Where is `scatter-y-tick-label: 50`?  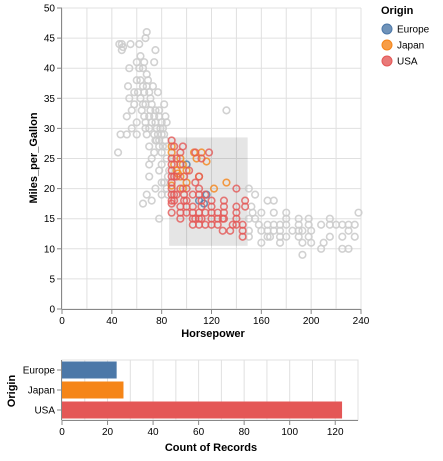 scatter-y-tick-label: 50 is located at coordinates (50, 9).